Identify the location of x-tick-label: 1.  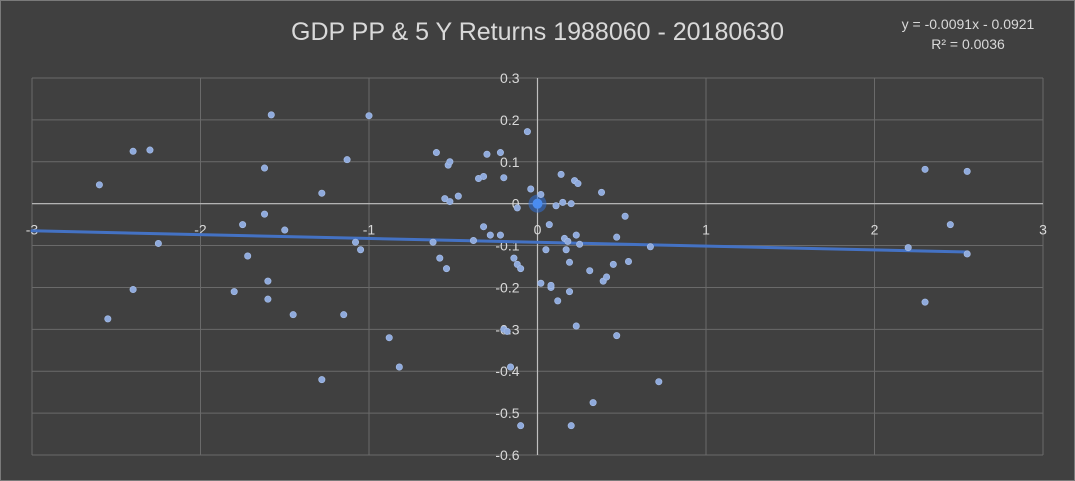
(706, 230).